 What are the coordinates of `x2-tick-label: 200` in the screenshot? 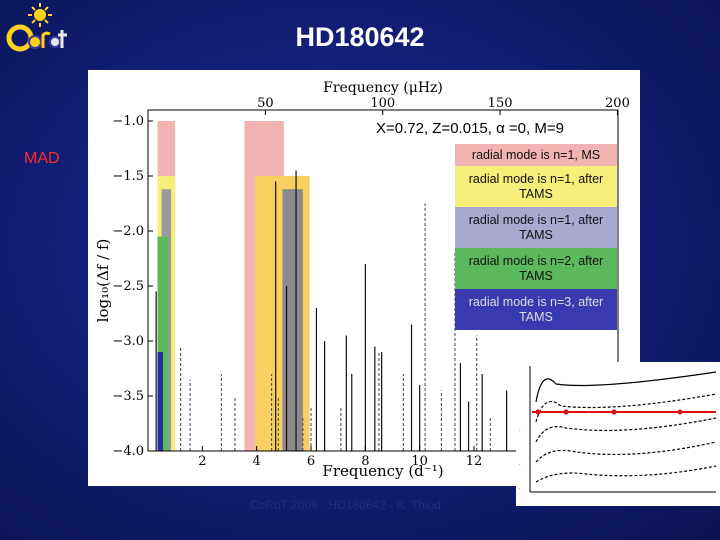 It's located at (617, 103).